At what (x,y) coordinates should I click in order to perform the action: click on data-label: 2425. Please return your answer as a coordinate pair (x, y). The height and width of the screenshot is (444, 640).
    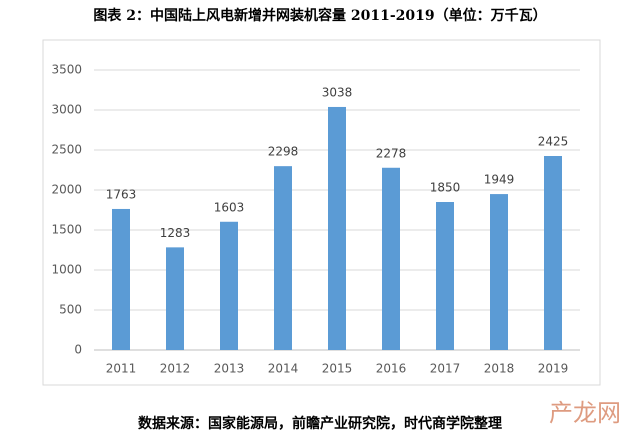
    Looking at the image, I should click on (553, 142).